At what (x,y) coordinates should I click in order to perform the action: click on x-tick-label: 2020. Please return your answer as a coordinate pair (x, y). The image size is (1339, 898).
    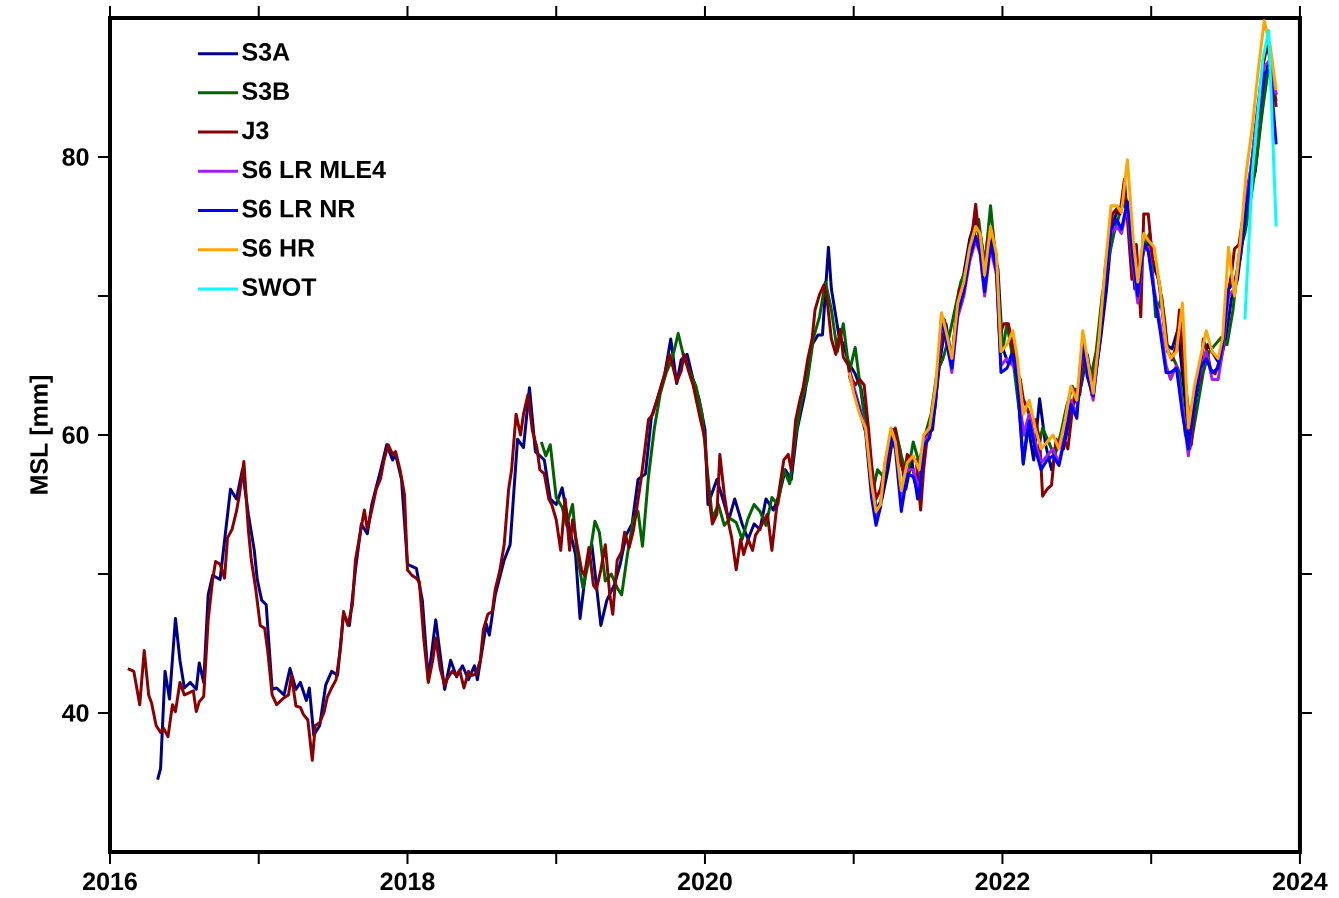
    Looking at the image, I should click on (705, 881).